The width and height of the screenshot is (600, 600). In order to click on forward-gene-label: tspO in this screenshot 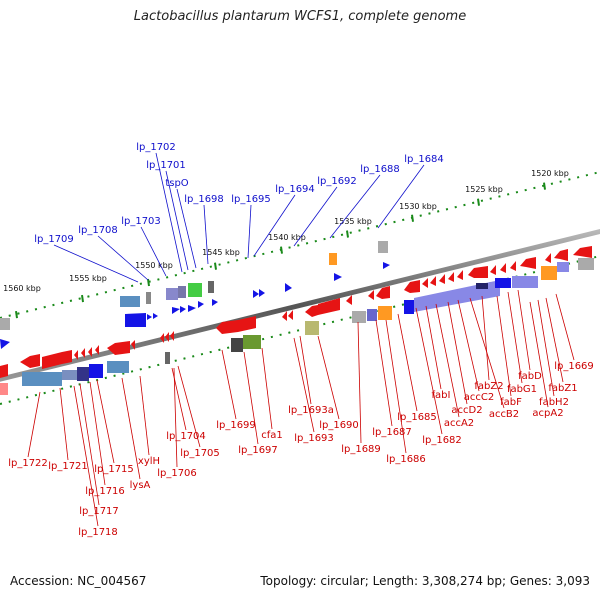, I will do `click(176, 183)`.